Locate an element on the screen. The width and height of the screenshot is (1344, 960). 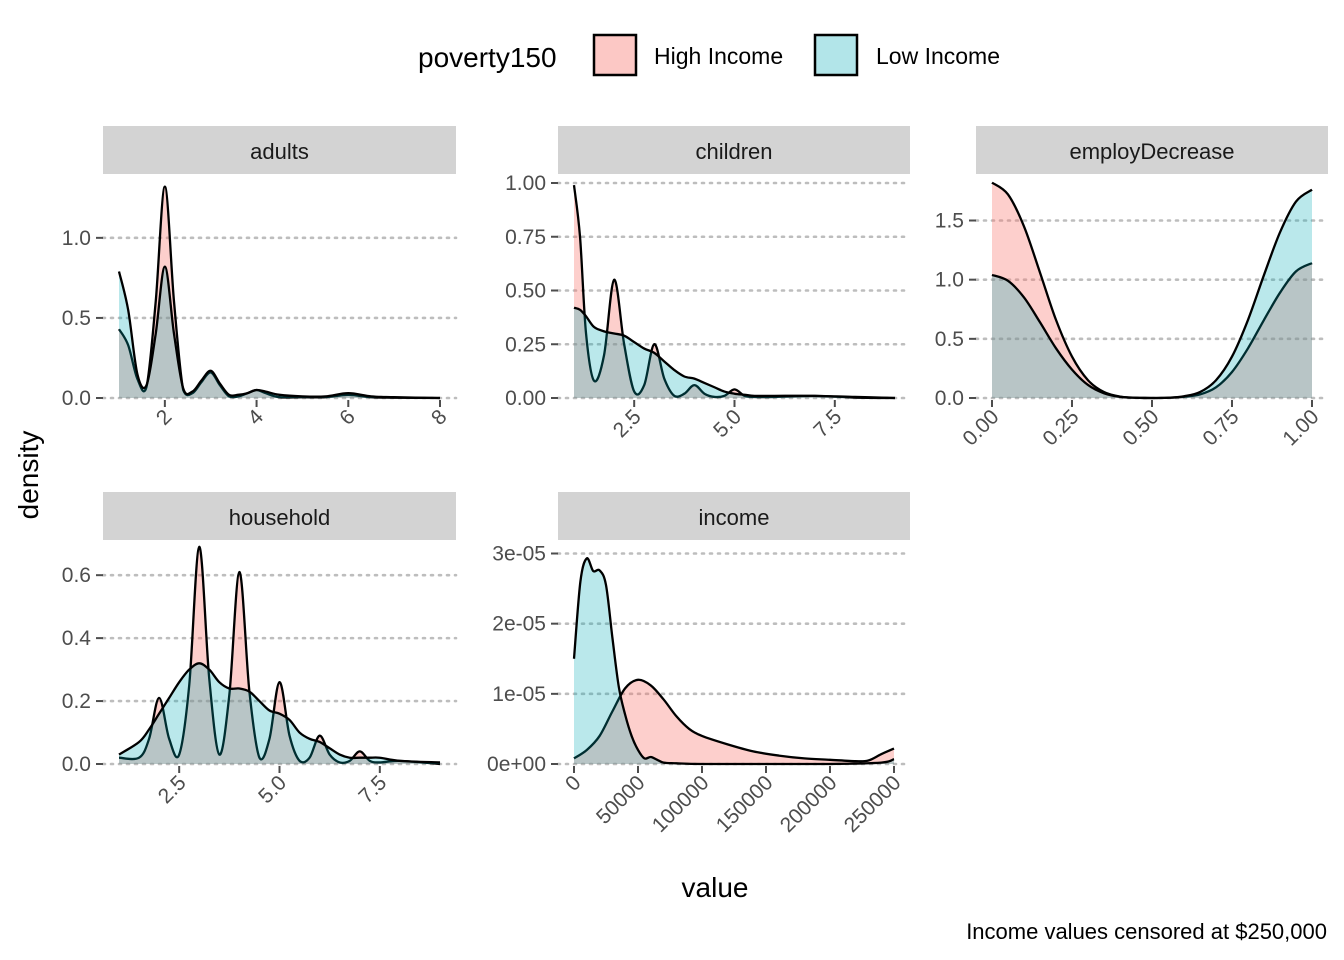
x-tick-label: 0.25 is located at coordinates (1060, 427).